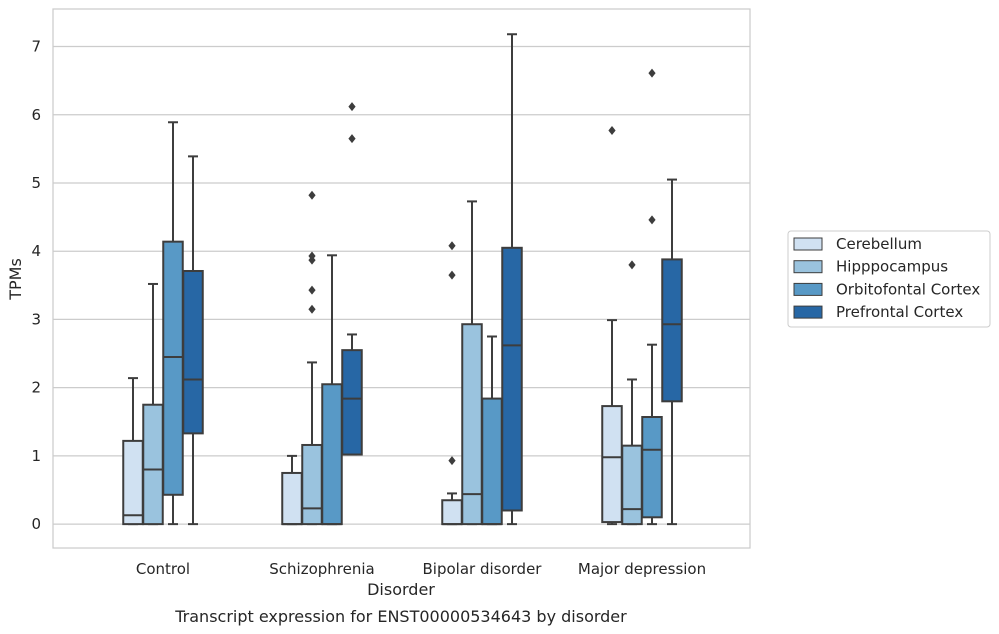 This screenshot has width=999, height=634. Describe the element at coordinates (452, 383) in the screenshot. I see `box-cerebellum` at that location.